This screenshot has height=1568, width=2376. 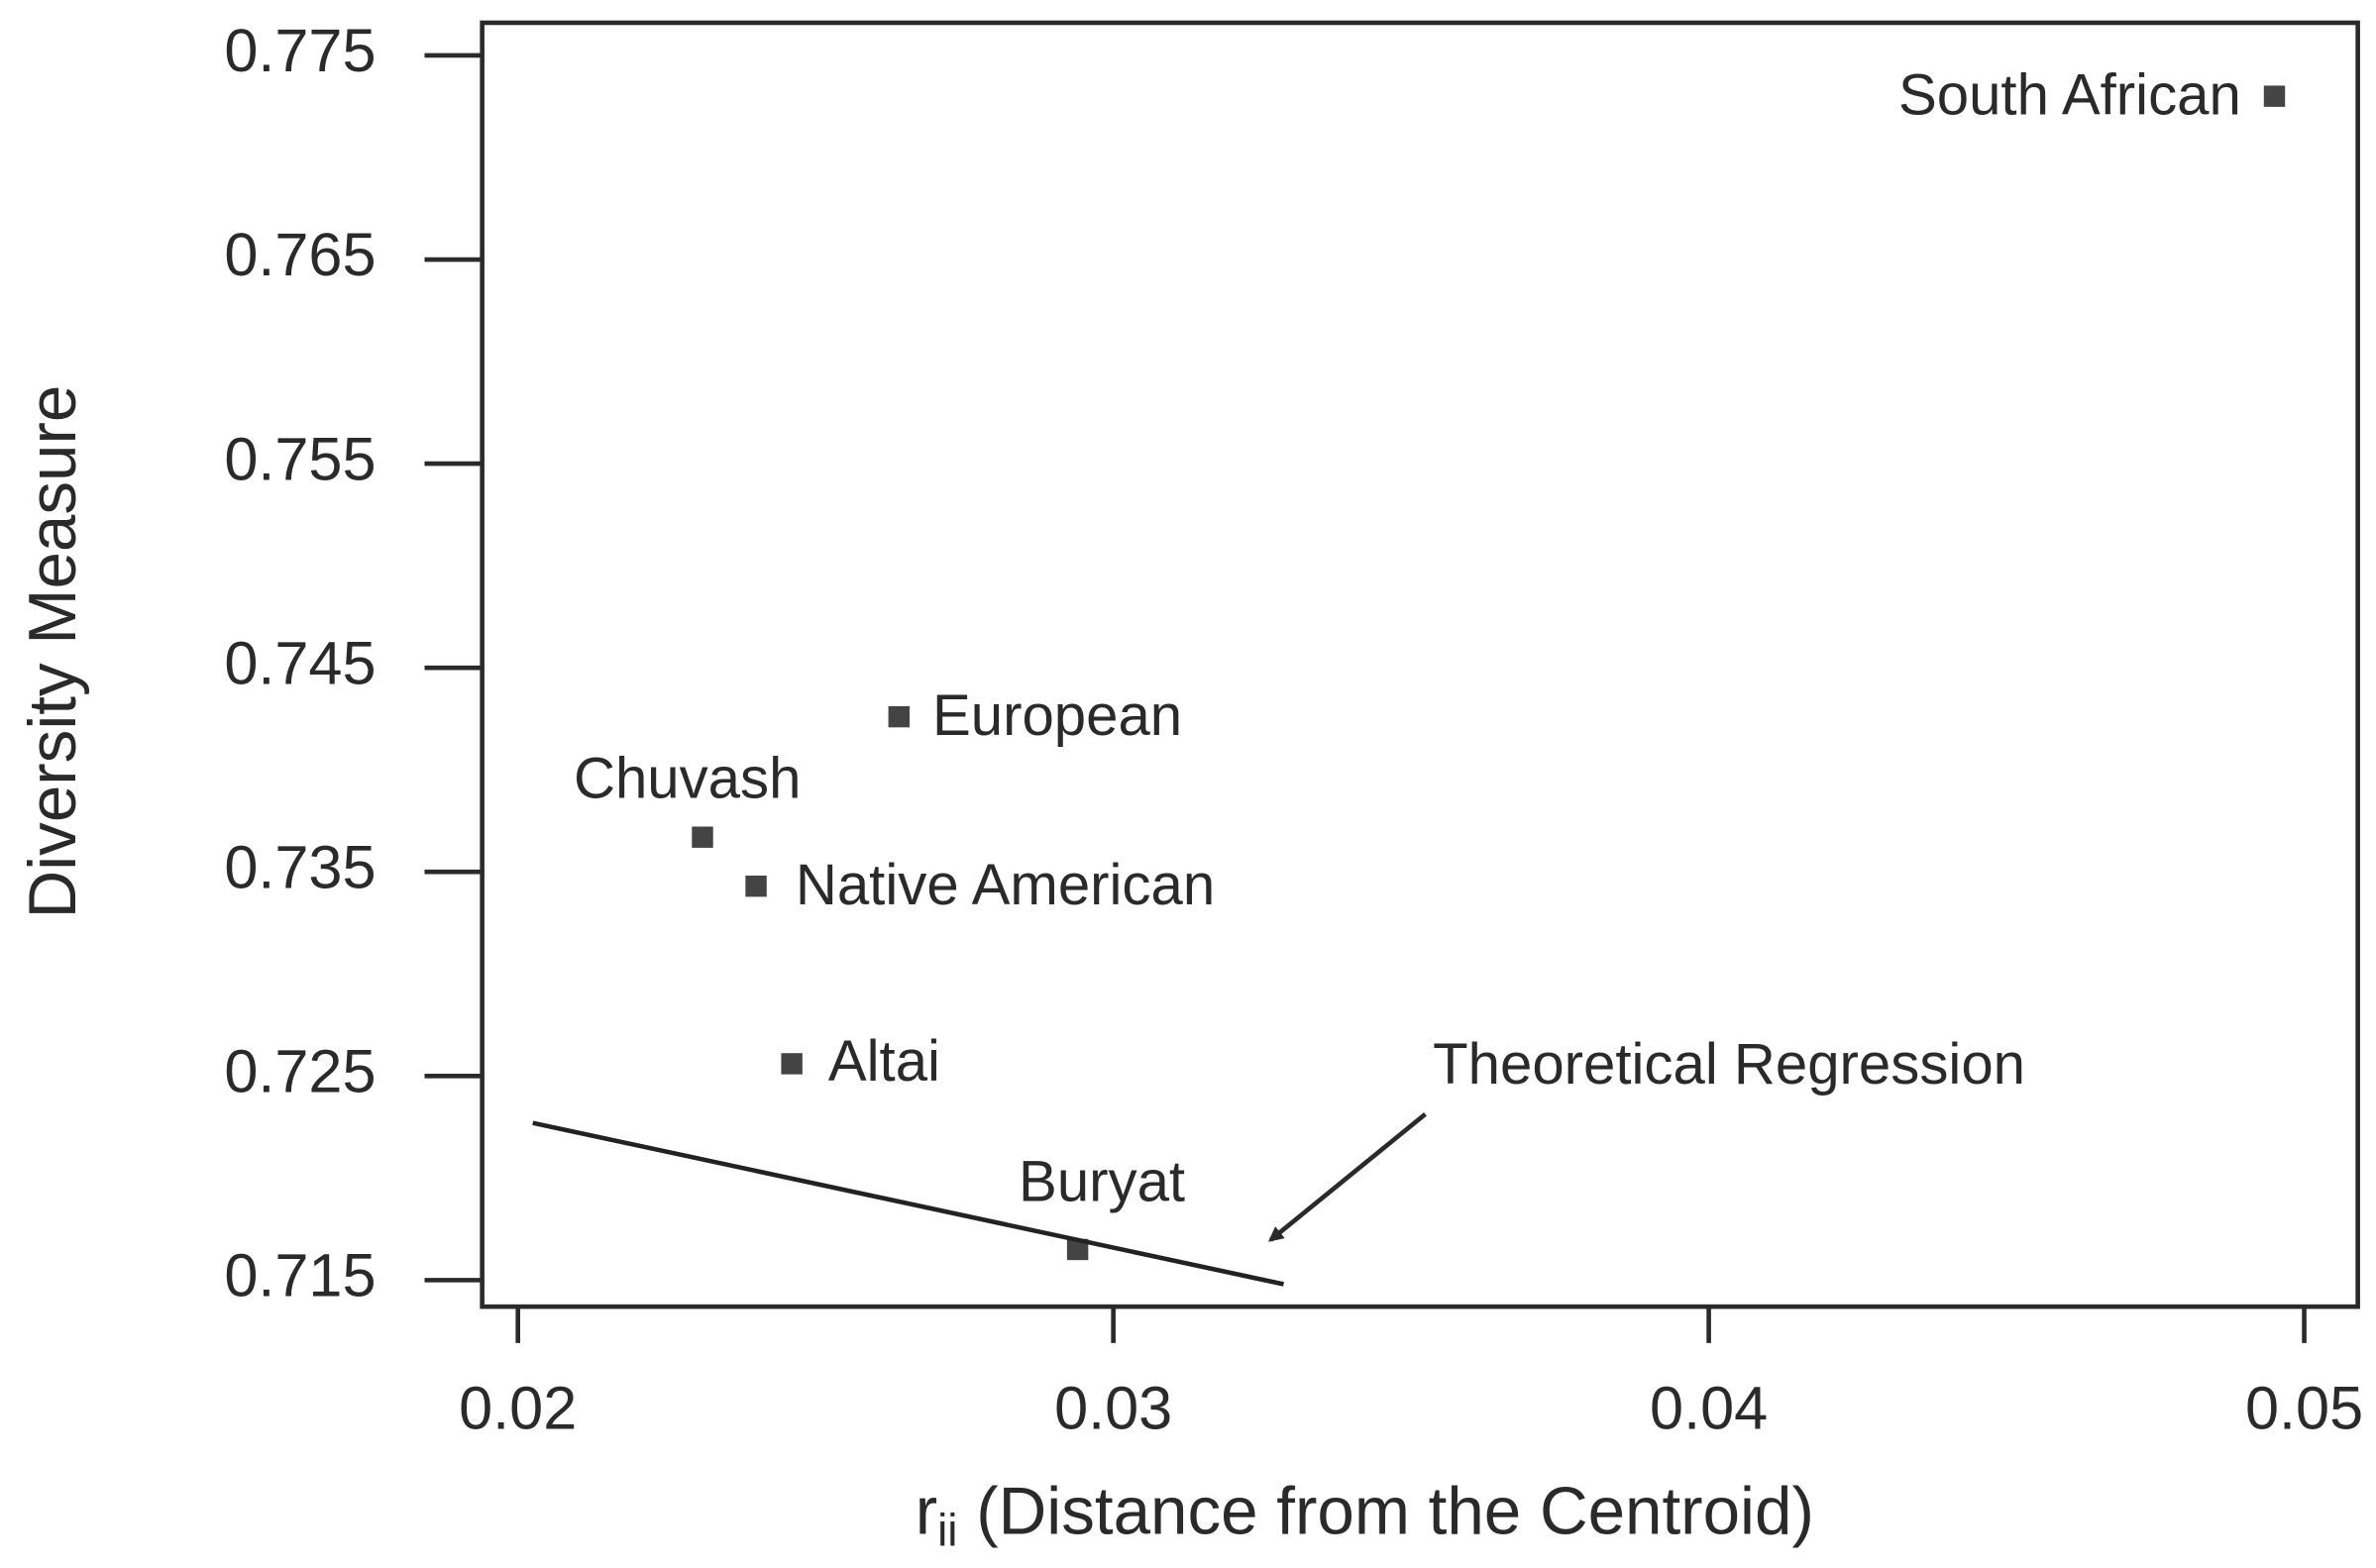 What do you see at coordinates (1348, 1177) in the screenshot?
I see `annotation-arrow` at bounding box center [1348, 1177].